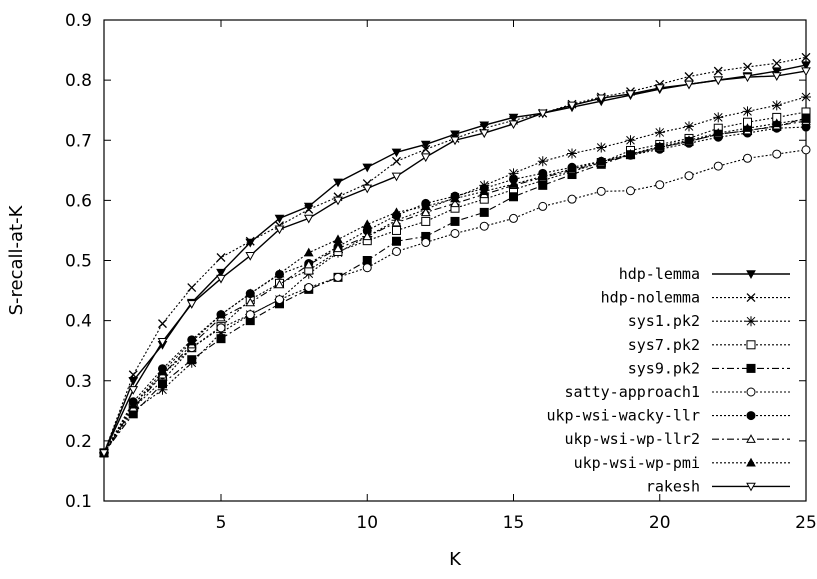 Image resolution: width=817 pixels, height=579 pixels. What do you see at coordinates (455, 559) in the screenshot?
I see `x-axis-title: K` at bounding box center [455, 559].